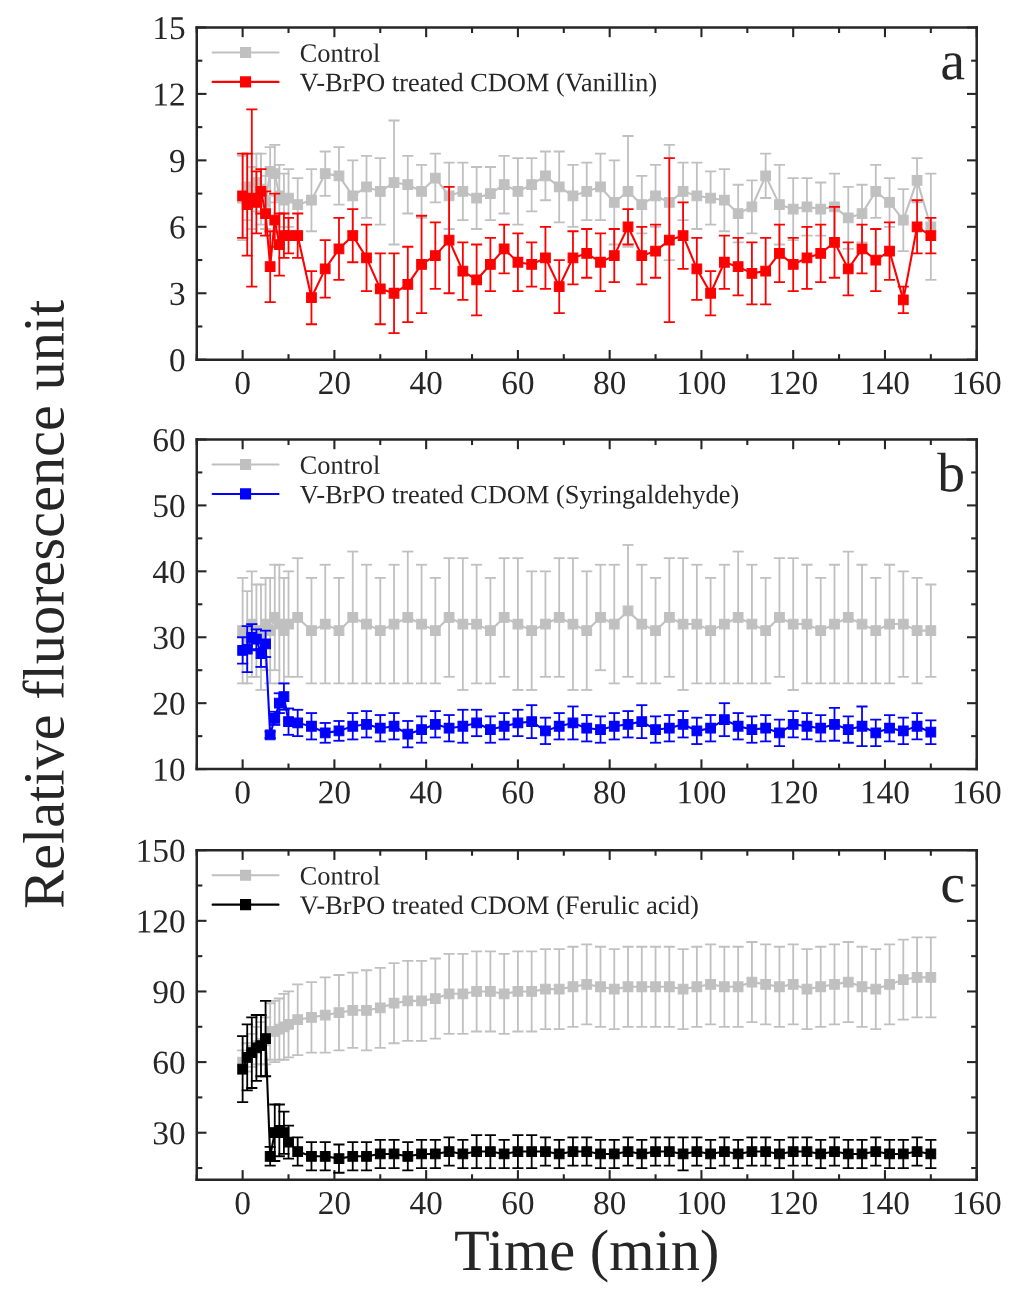 The width and height of the screenshot is (1009, 1308). I want to click on annotation: a, so click(953, 66).